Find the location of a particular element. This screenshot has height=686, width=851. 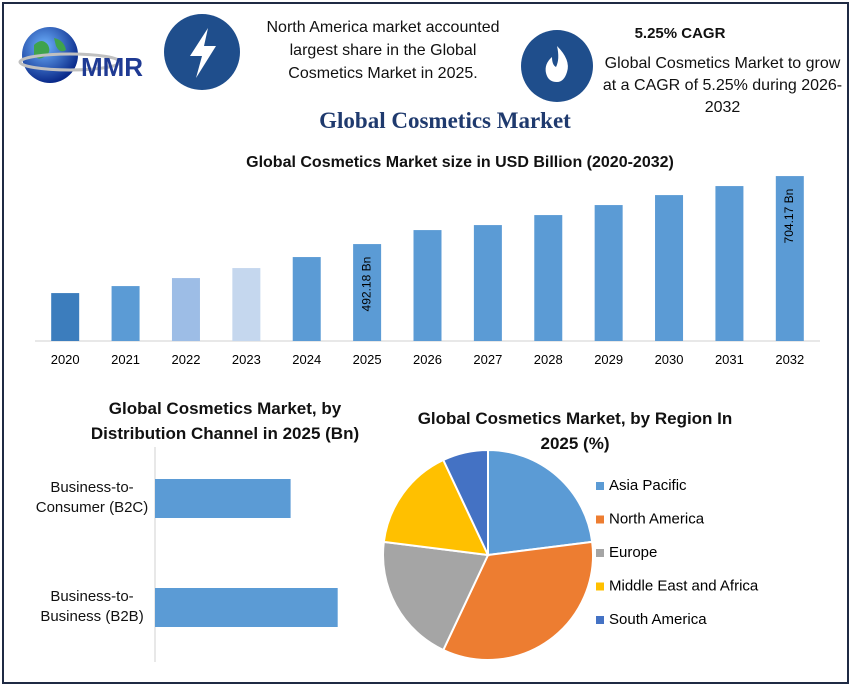

main-title: Global Cosmetics Market is located at coordinates (445, 120).